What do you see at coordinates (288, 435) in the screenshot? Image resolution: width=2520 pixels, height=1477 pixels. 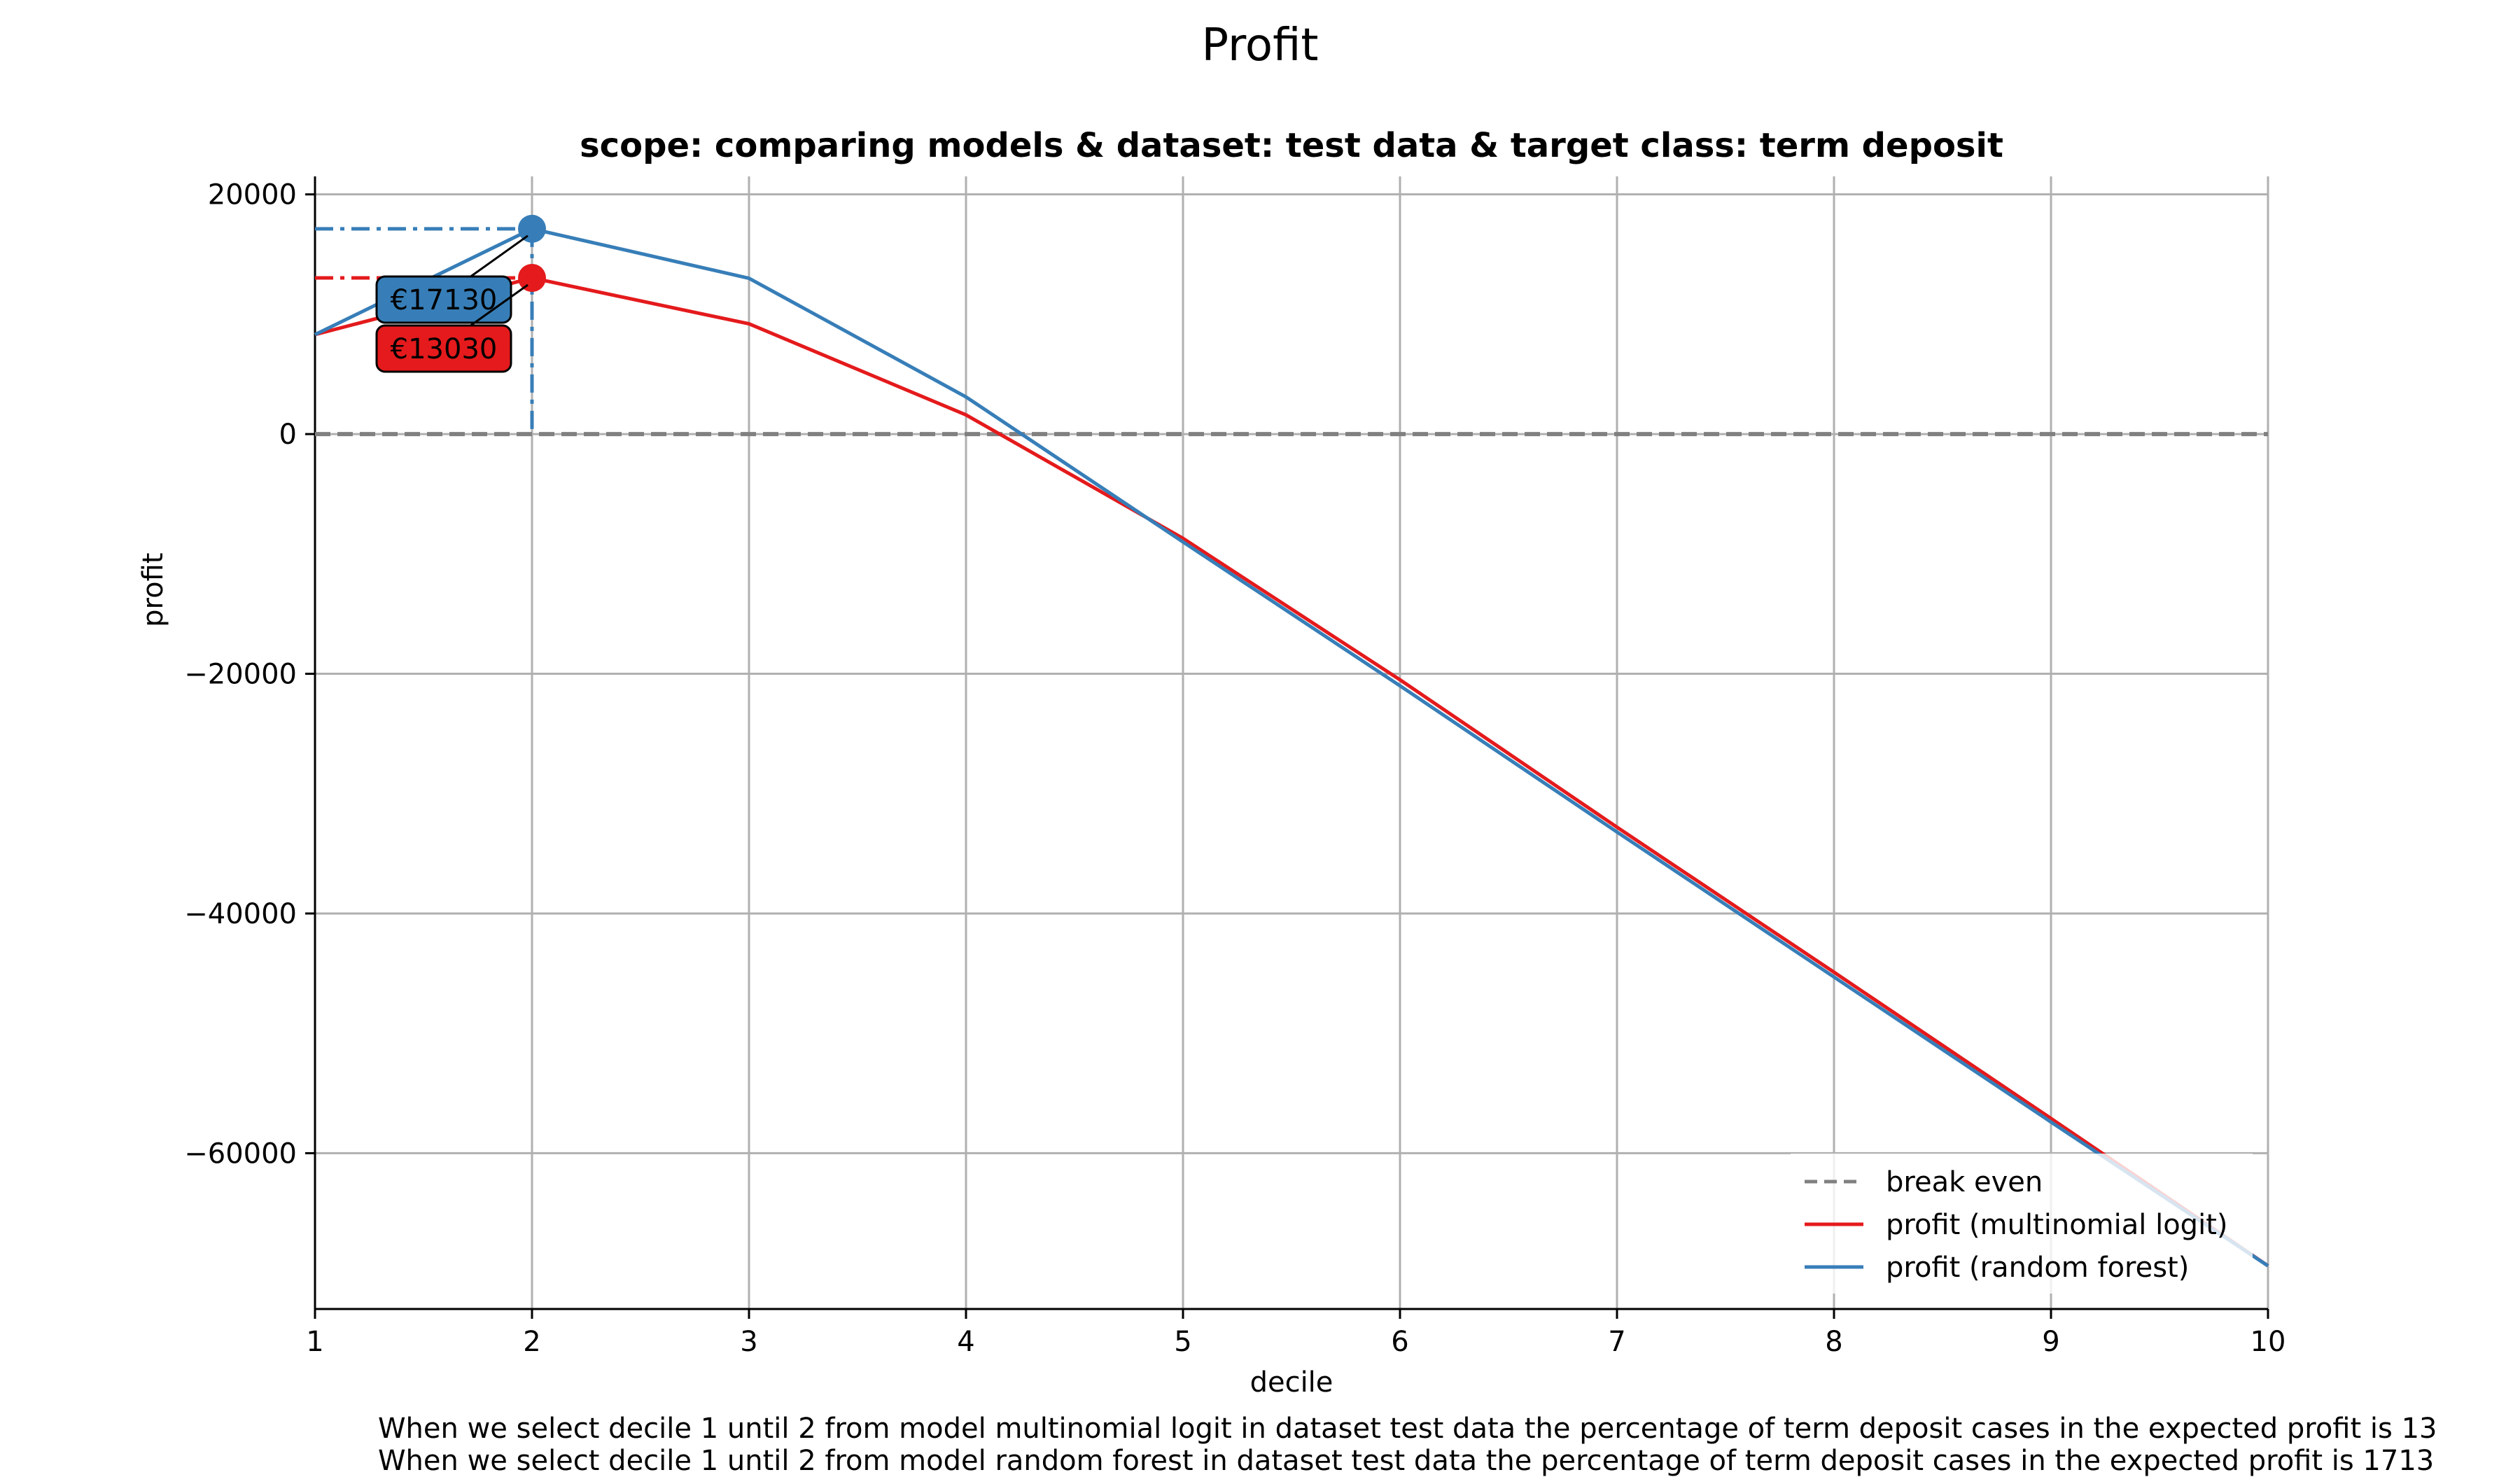 I see `y-tick-label-0: 0` at bounding box center [288, 435].